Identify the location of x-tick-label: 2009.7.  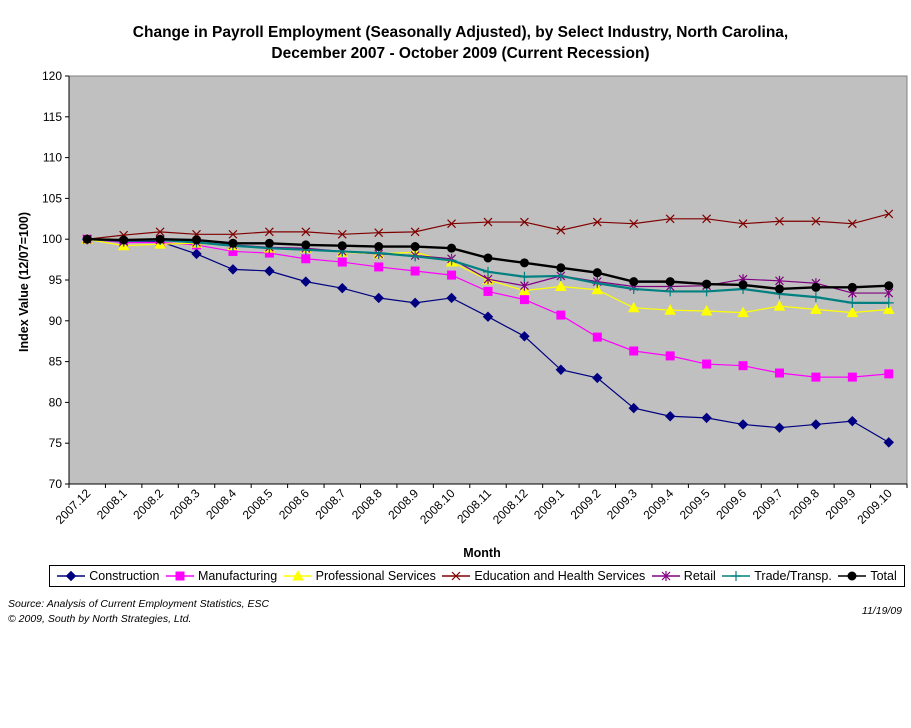
(768, 504).